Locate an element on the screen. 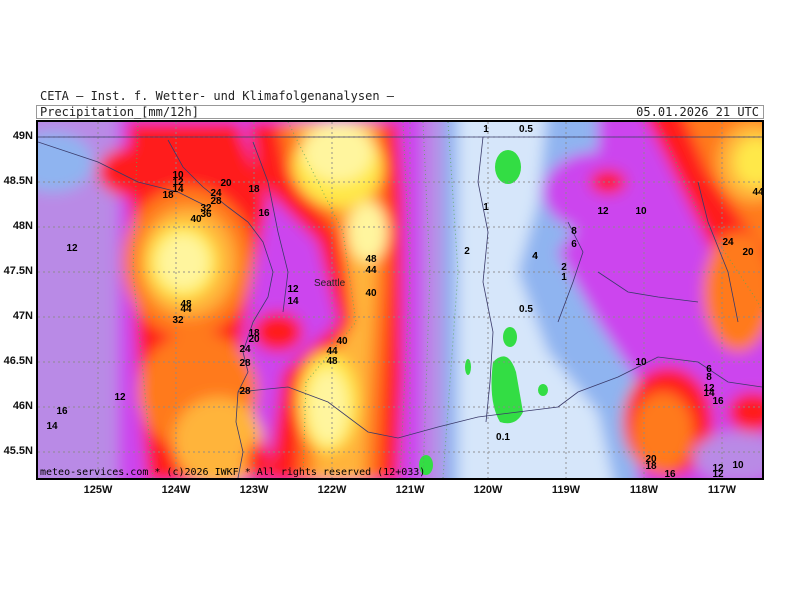 The width and height of the screenshot is (800, 600). lon-label: 124W is located at coordinates (176, 490).